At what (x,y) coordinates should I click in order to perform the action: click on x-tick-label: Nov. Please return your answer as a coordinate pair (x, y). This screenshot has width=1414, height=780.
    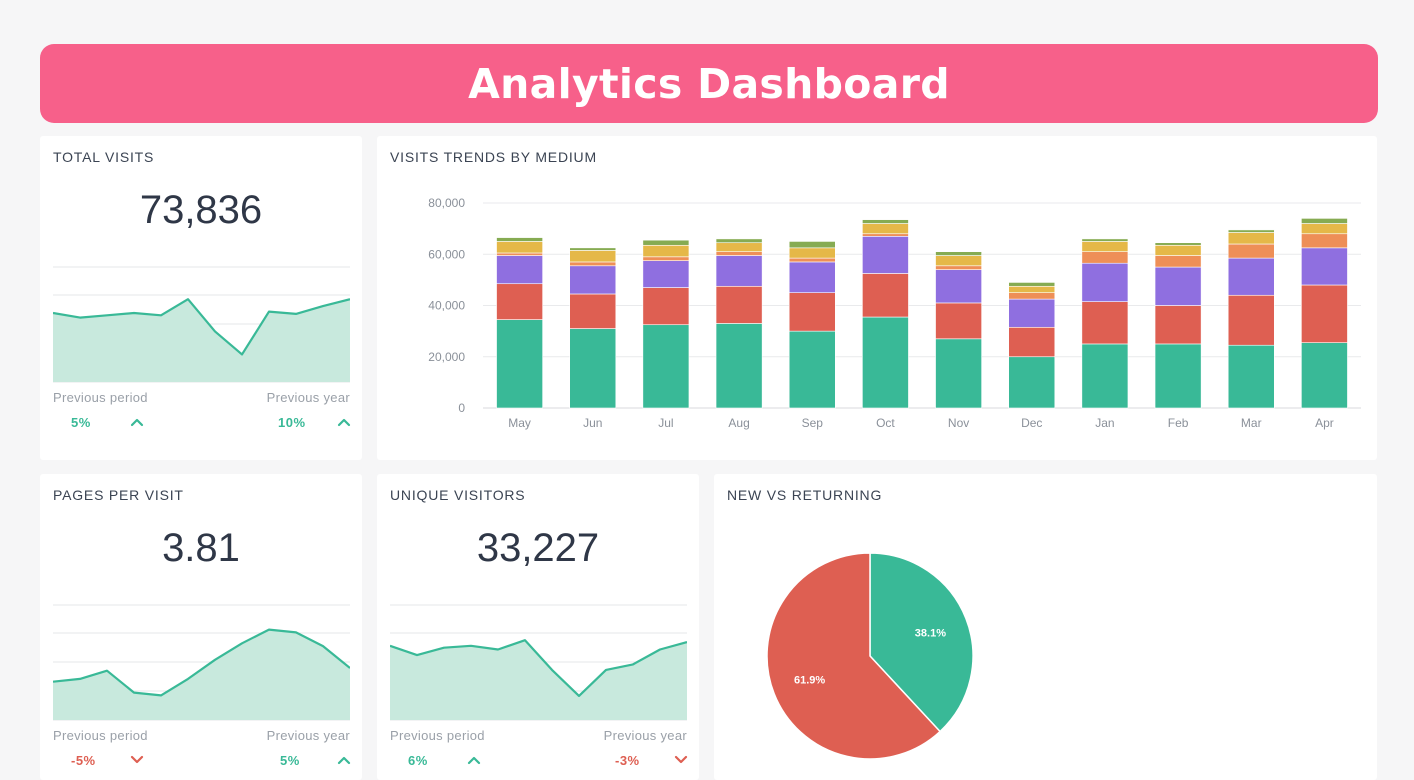
    Looking at the image, I should click on (958, 423).